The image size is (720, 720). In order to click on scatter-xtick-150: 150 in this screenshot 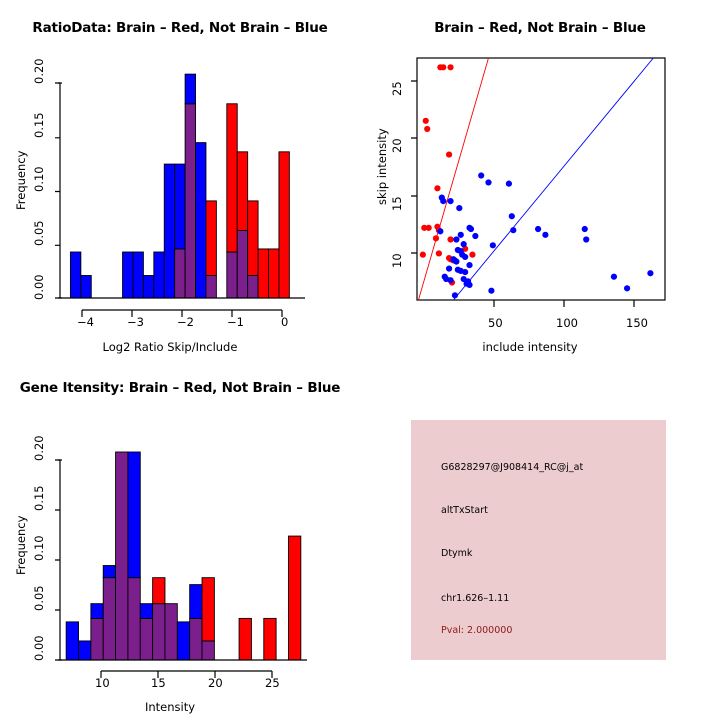, I will do `click(637, 323)`.